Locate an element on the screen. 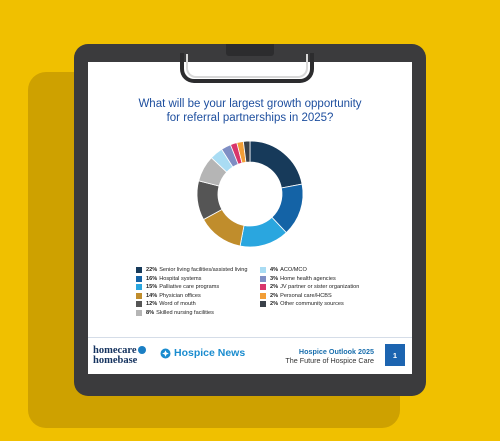 The image size is (500, 441). legend-percent: 3% is located at coordinates (274, 278).